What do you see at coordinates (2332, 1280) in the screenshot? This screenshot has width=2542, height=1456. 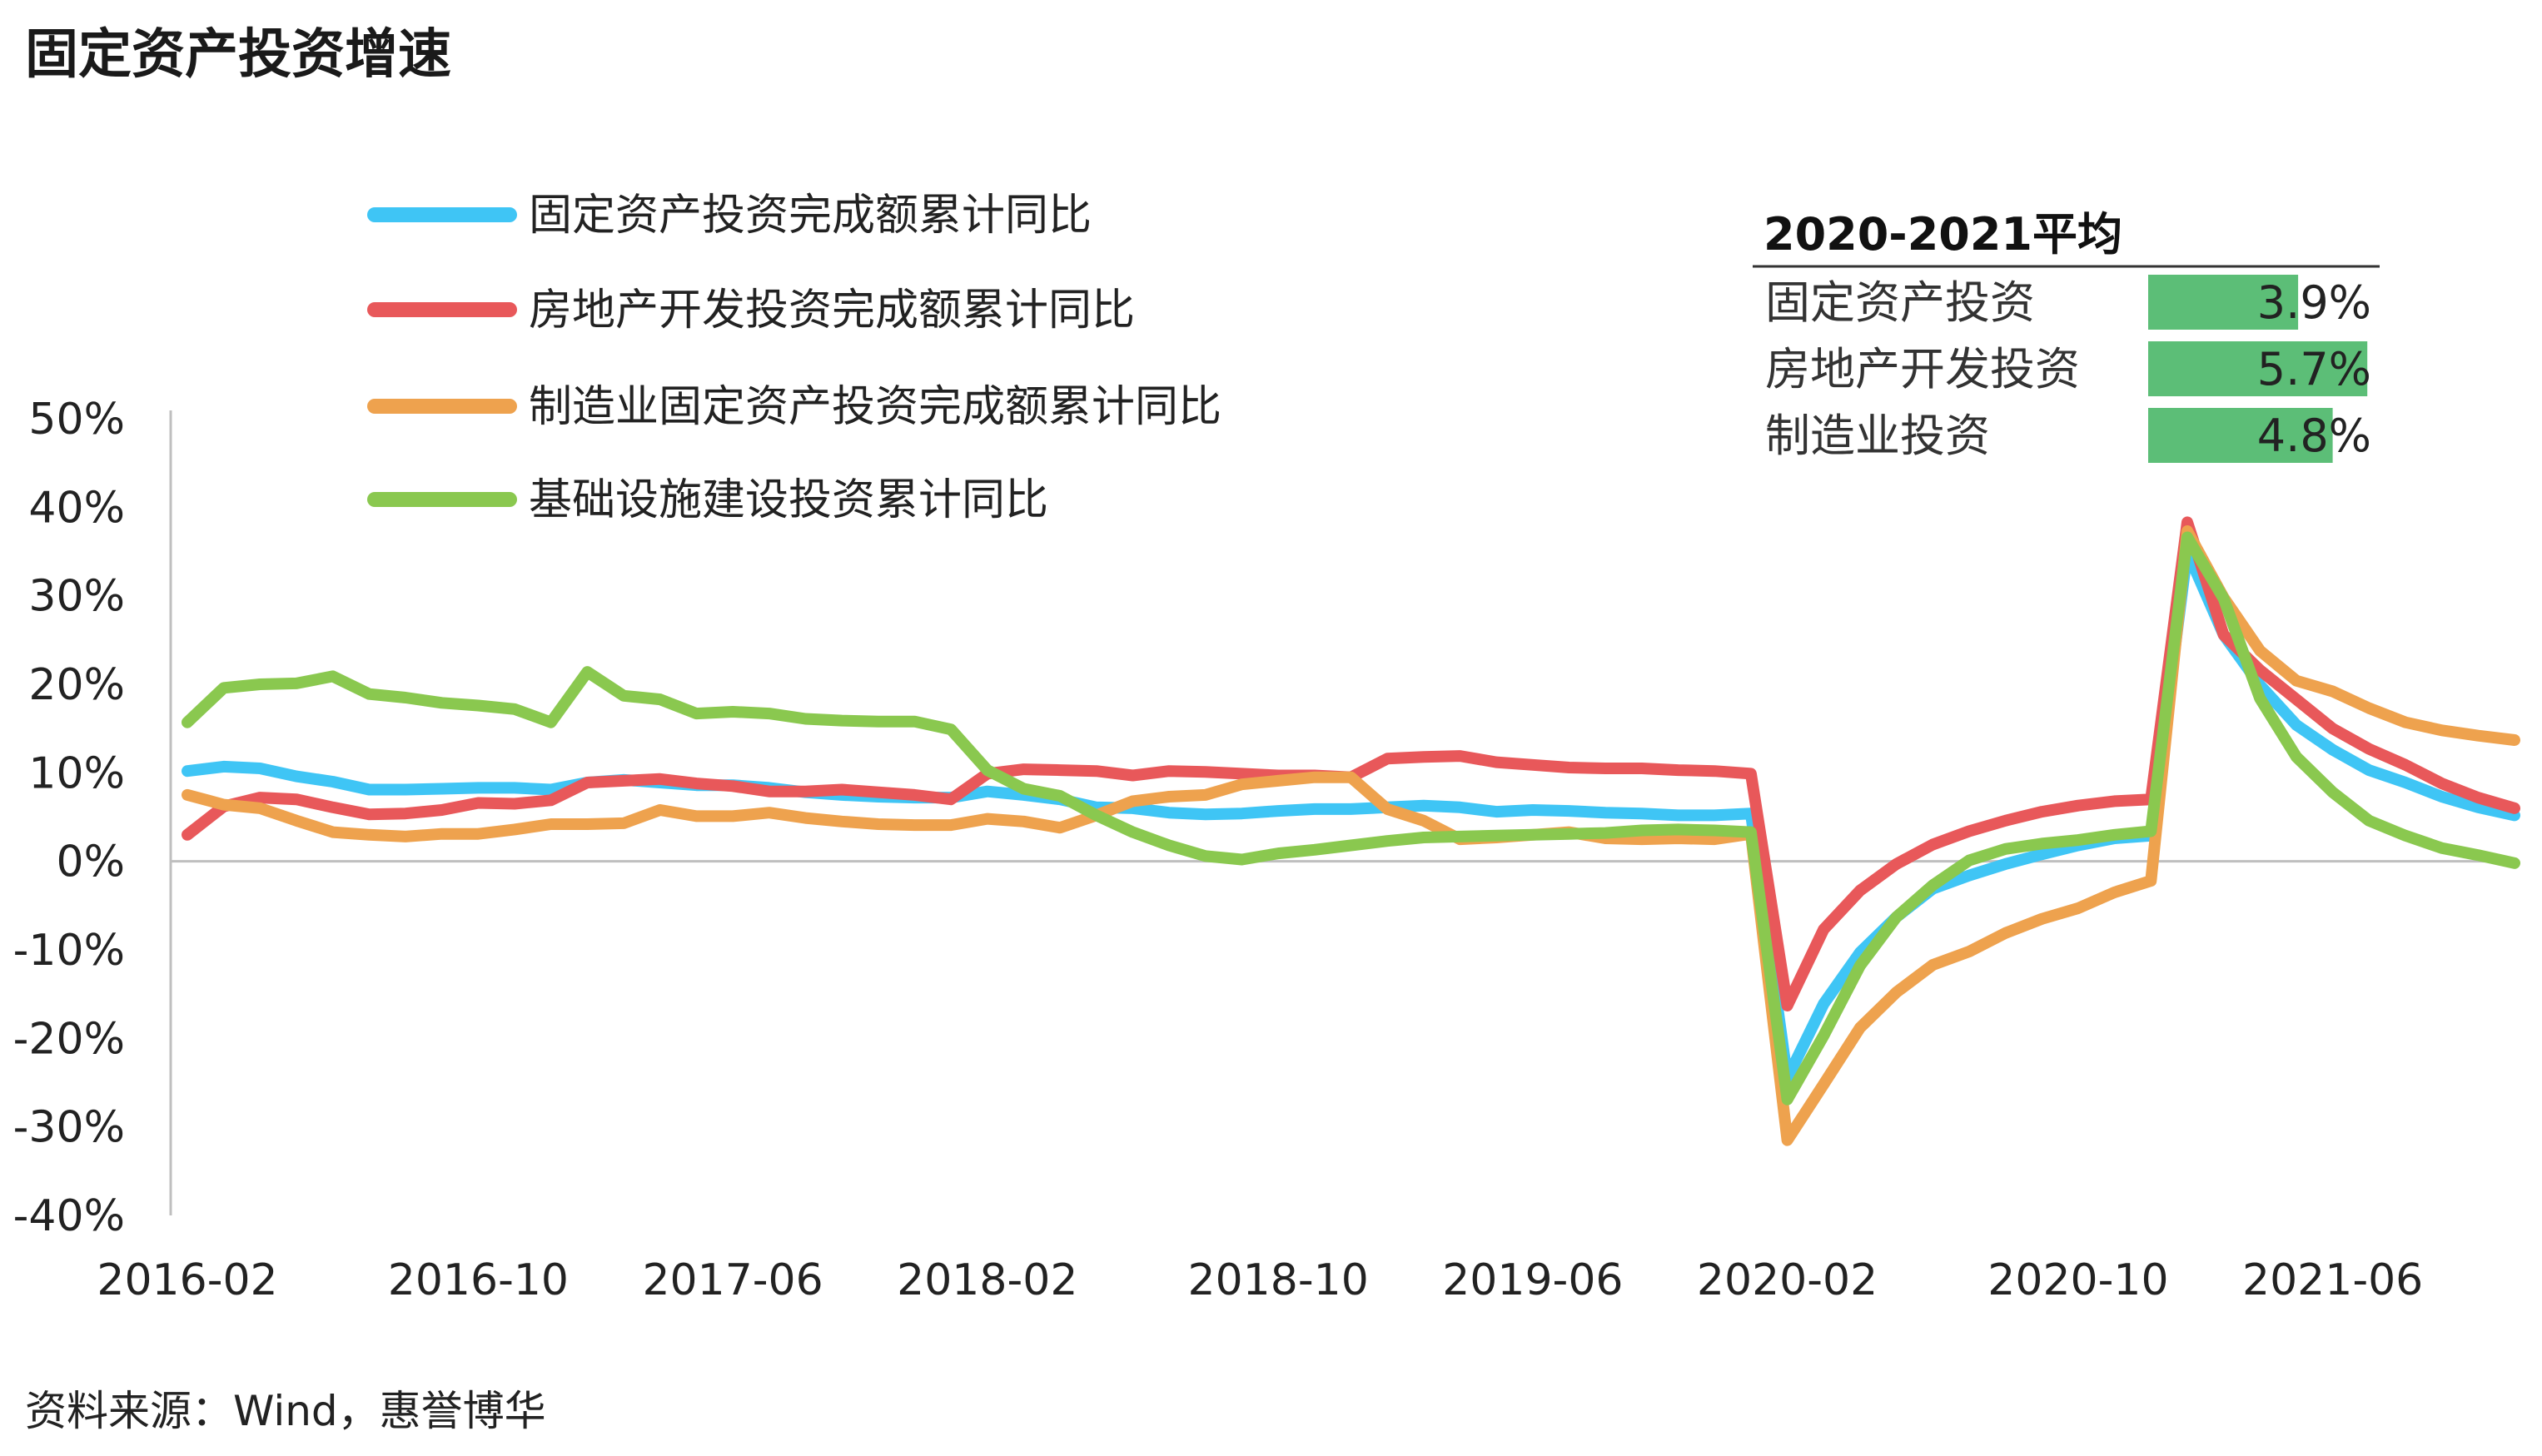 I see `x-tick-label: 2021-06` at bounding box center [2332, 1280].